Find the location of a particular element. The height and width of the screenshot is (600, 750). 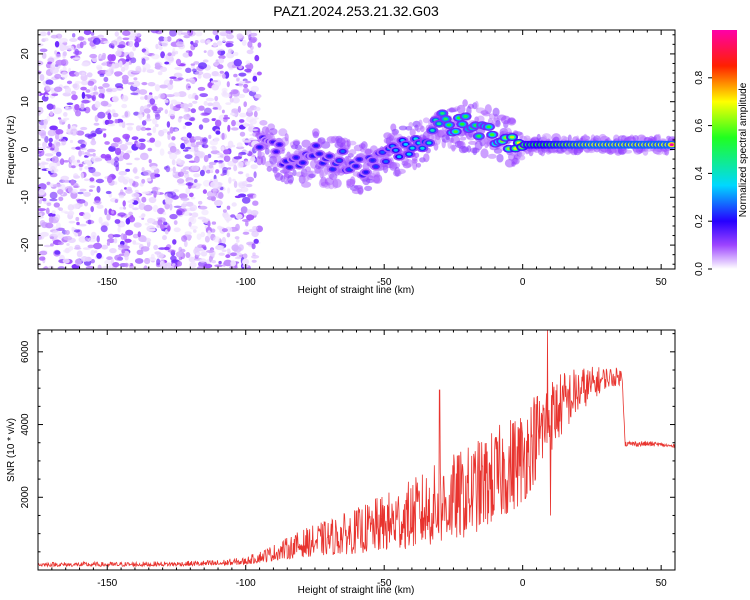

signal-trace-layer is located at coordinates (464, 147).